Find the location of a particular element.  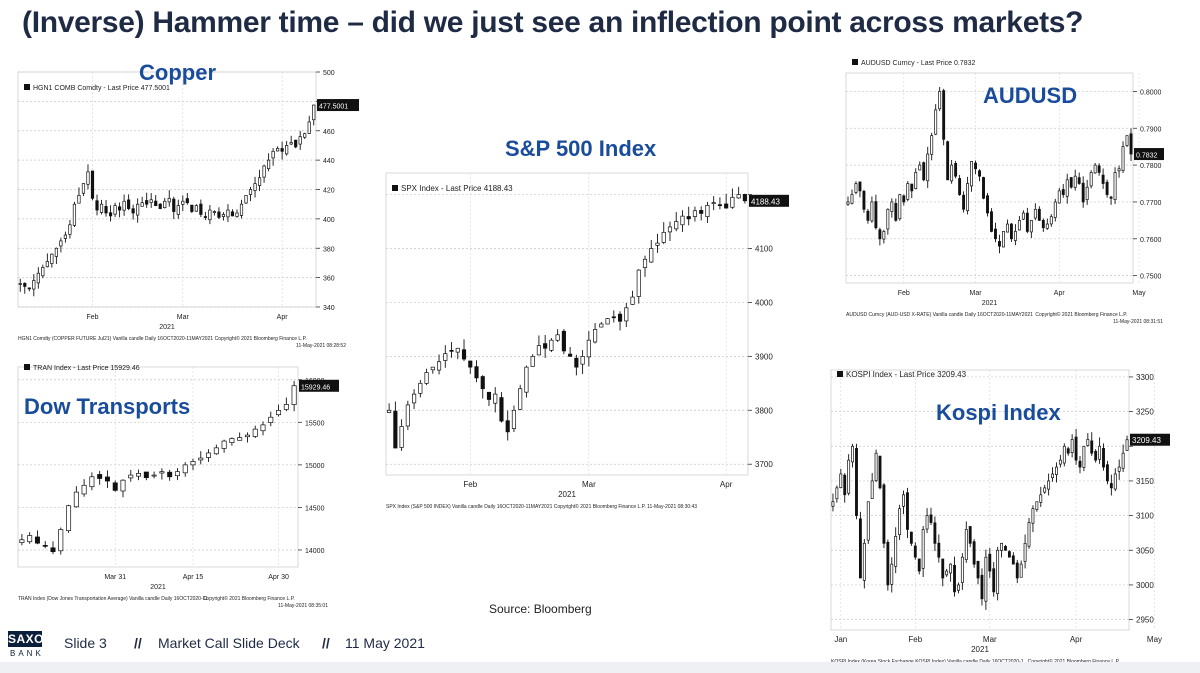

spx-ytick-label: 4000 is located at coordinates (764, 302).